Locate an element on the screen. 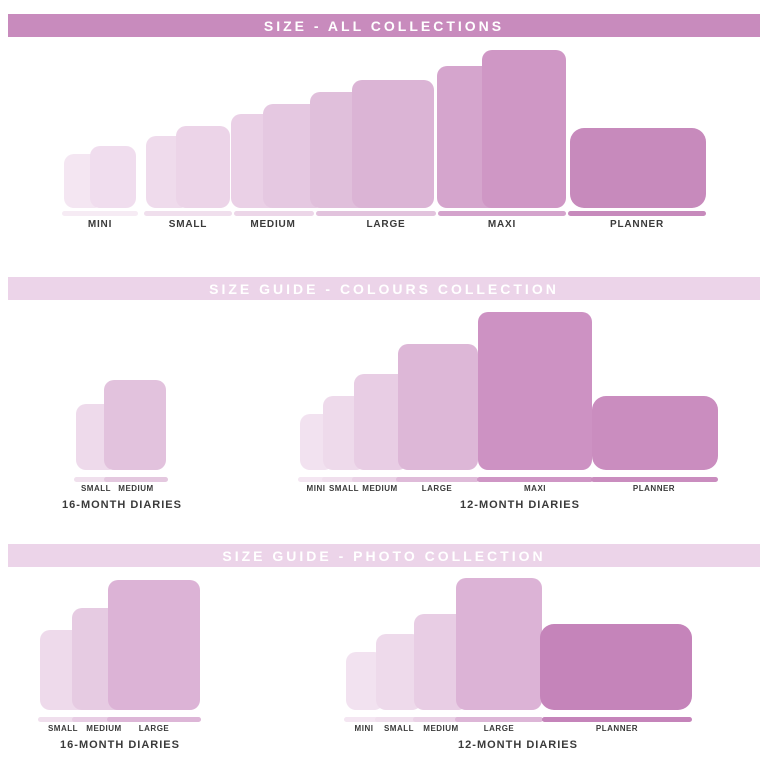 This screenshot has height=768, width=768. book-all-mini-front is located at coordinates (113, 177).